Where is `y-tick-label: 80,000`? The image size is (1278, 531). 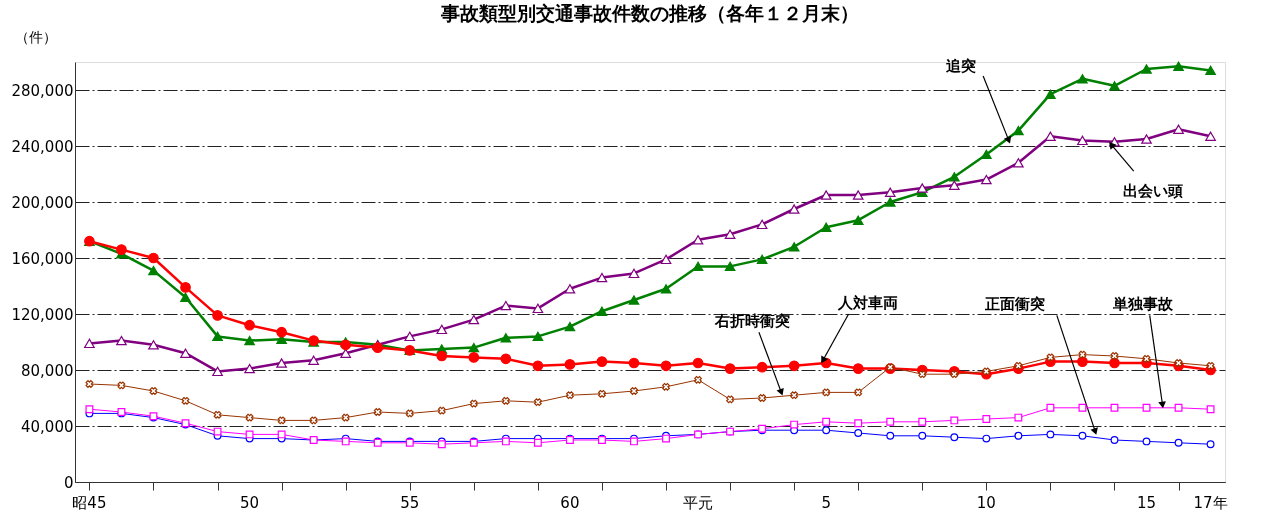 y-tick-label: 80,000 is located at coordinates (47, 370).